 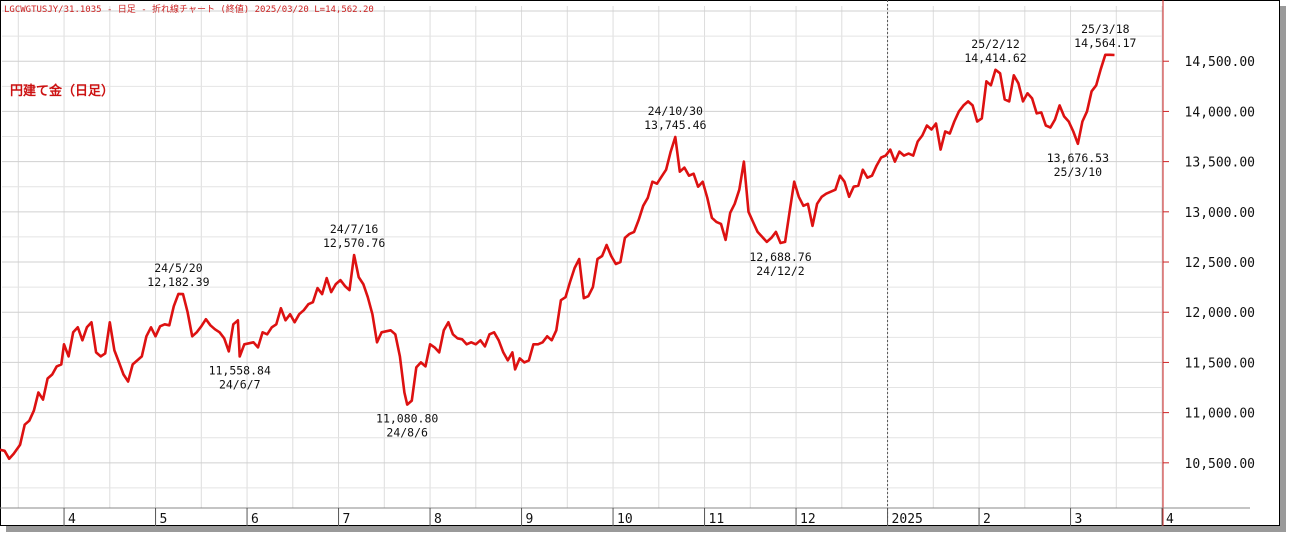 I want to click on x-month-label: 6, so click(x=255, y=519).